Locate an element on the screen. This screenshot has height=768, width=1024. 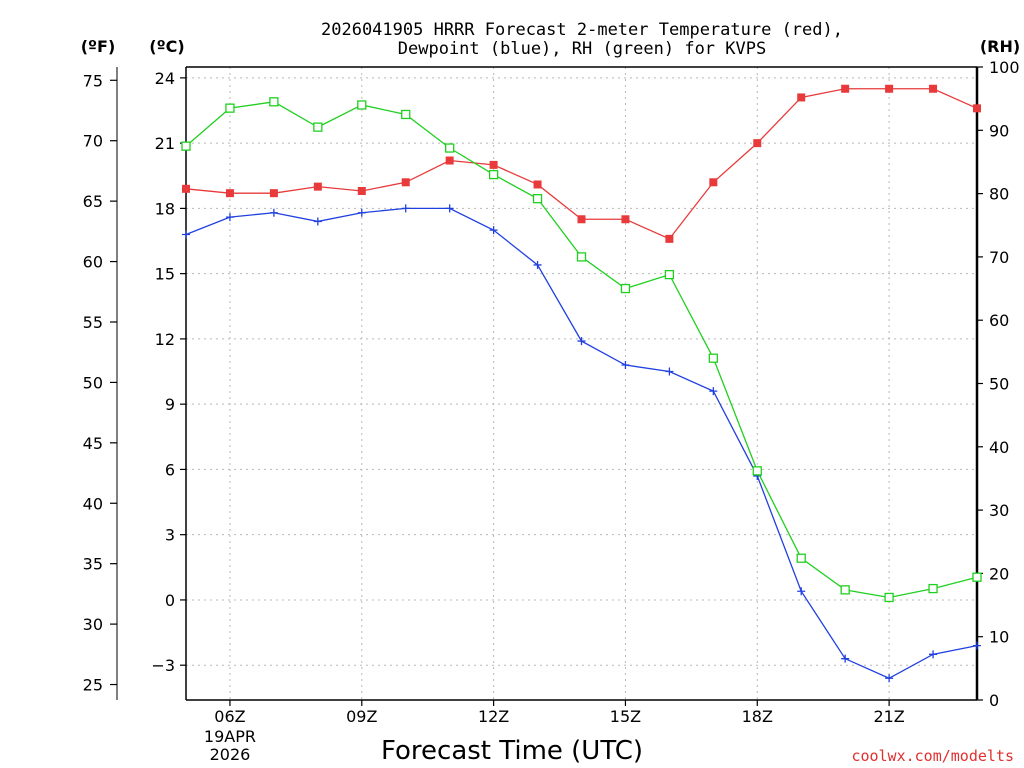
x-tick-sublabel: 19APR is located at coordinates (230, 736).